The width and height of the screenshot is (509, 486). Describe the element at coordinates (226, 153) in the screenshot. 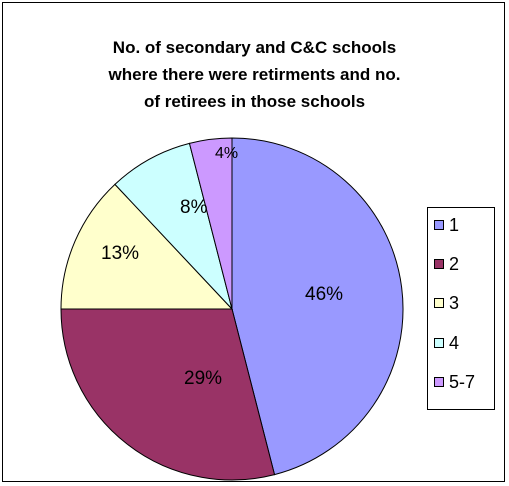

I see `data-label-5-7: 4%` at that location.